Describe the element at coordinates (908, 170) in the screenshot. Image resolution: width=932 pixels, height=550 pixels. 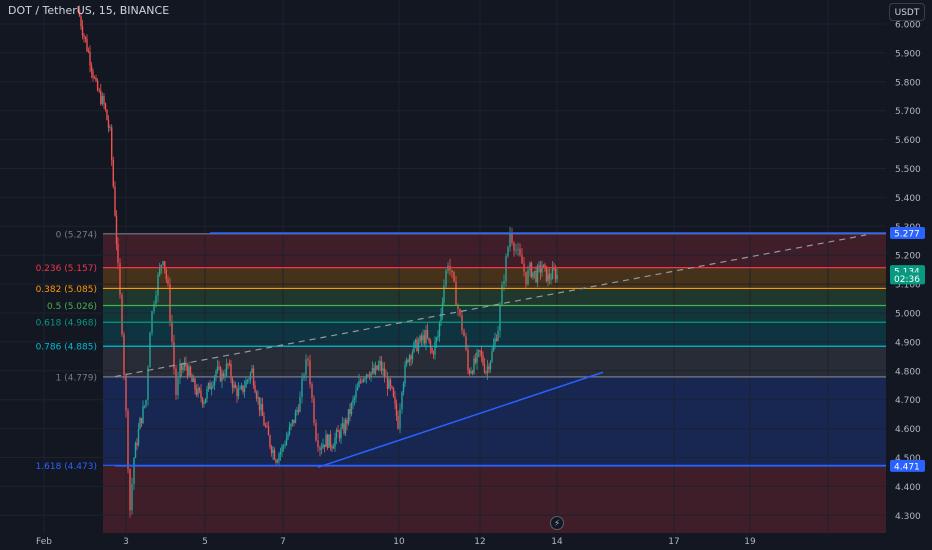
I see `price-tick-label: 5.500` at that location.